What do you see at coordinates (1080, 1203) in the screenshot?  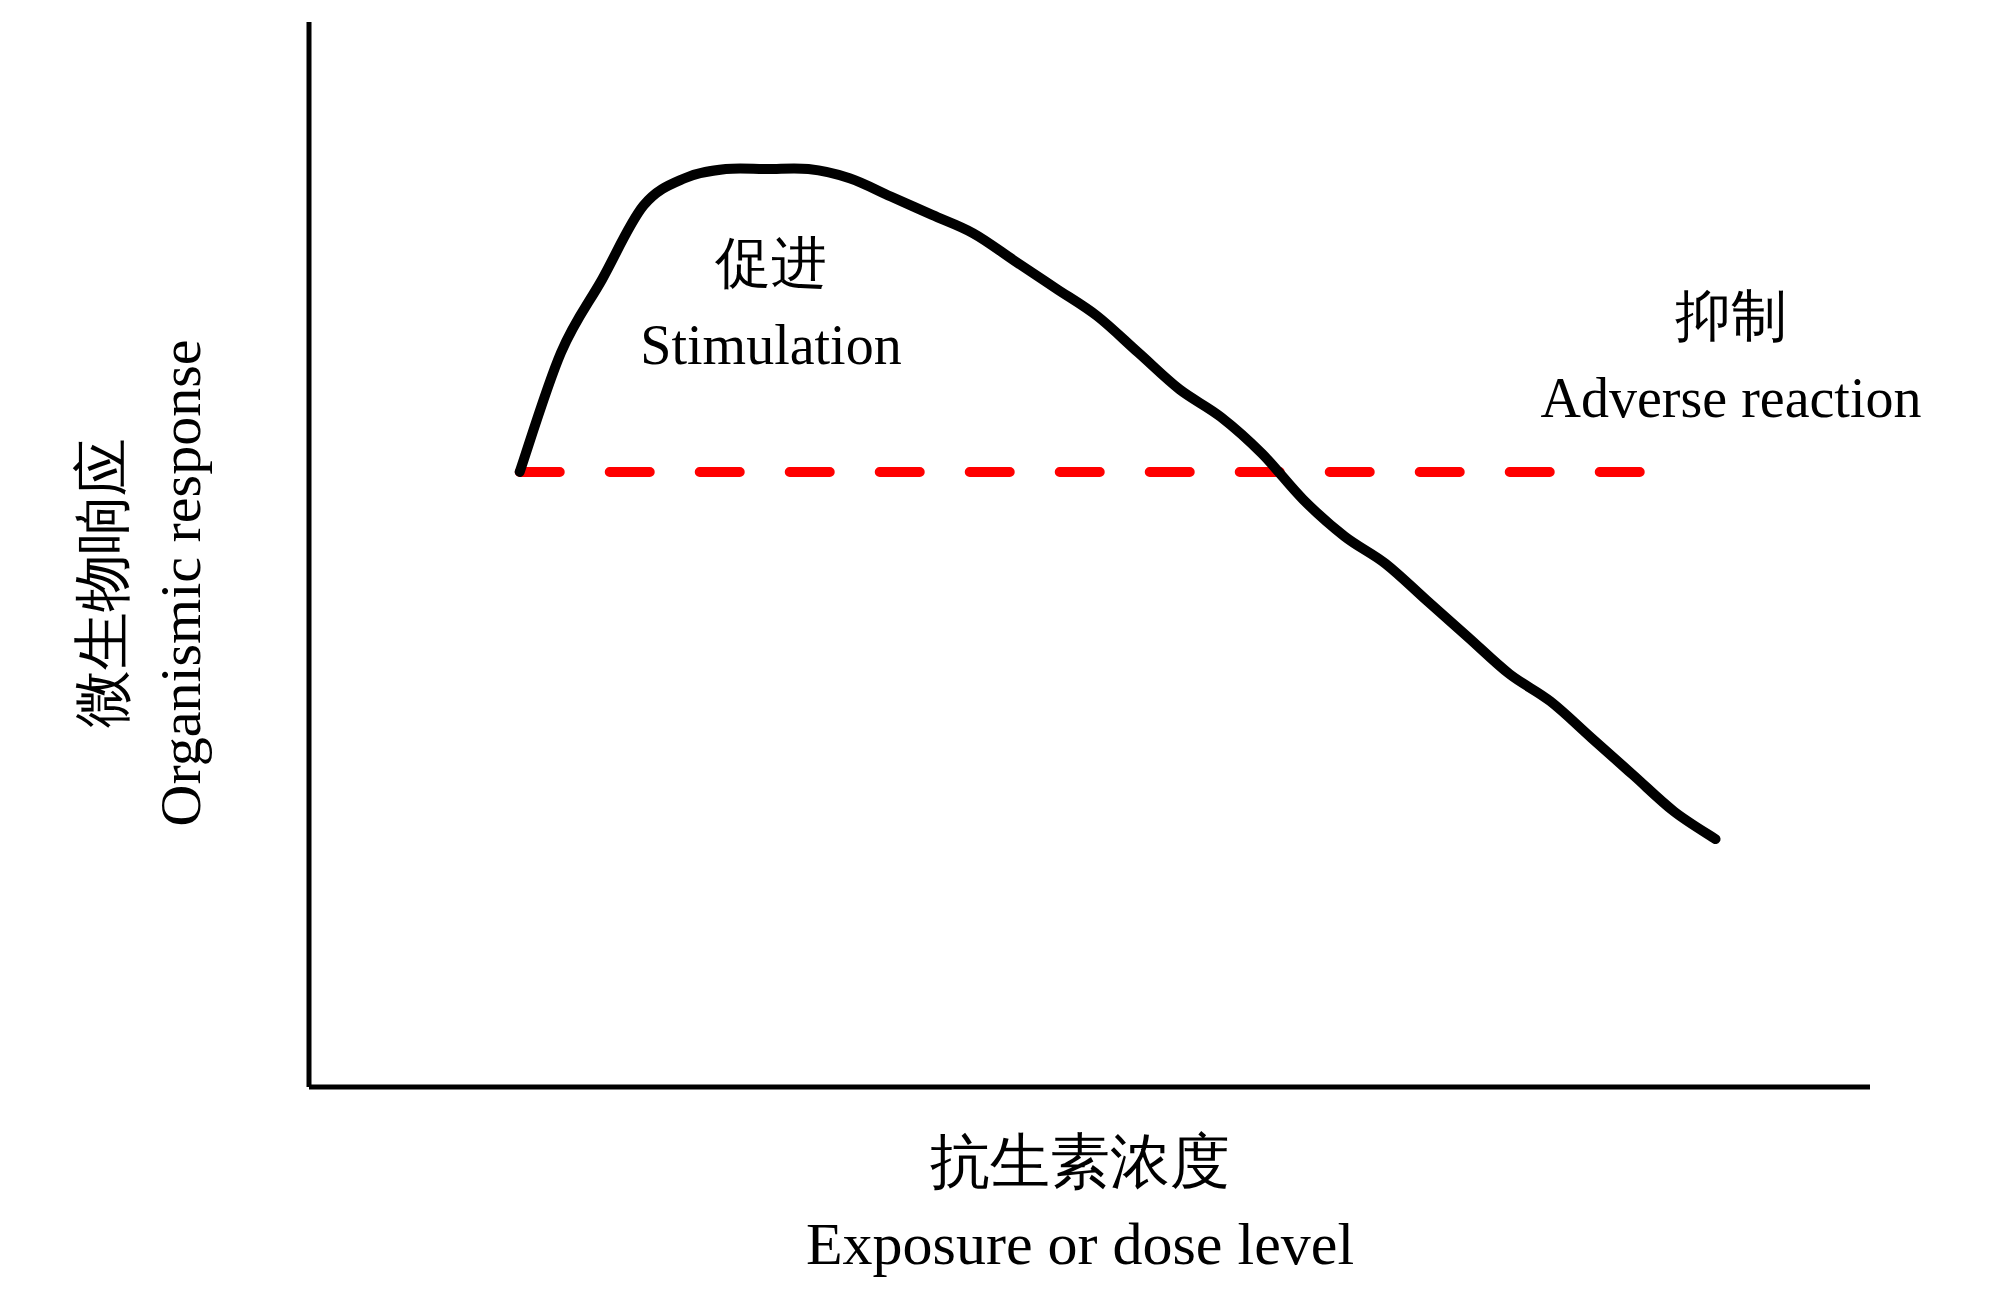 I see `x-axis-title: 抗生素浓度 Exposure or dose level` at bounding box center [1080, 1203].